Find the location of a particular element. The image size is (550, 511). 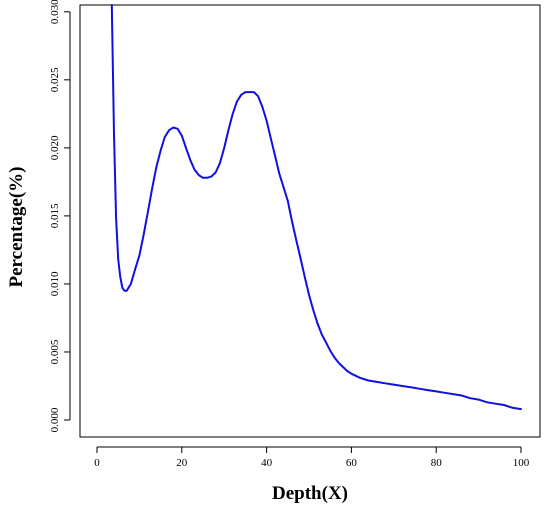

y-tick-label: 0.025 is located at coordinates (55, 79).